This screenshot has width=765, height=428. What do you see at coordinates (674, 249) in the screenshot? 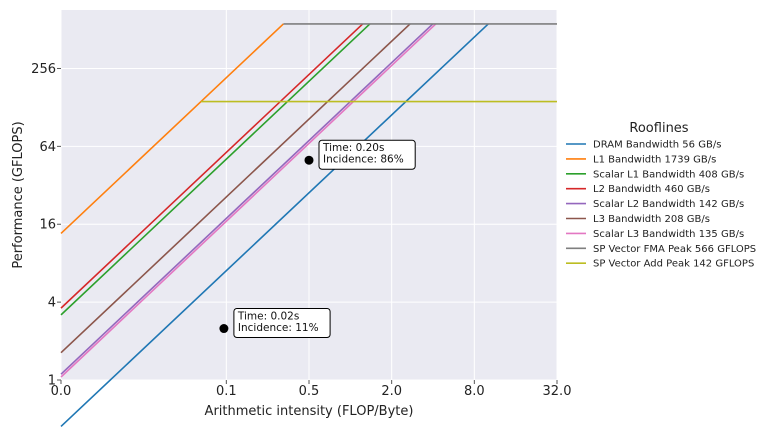
I see `legend-label: SP Vector FMA Peak 566 GFLOPS` at bounding box center [674, 249].